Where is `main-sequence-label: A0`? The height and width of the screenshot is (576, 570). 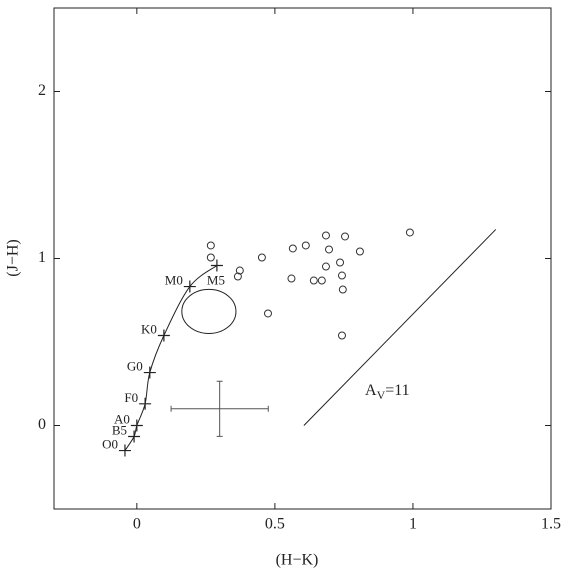
main-sequence-label: A0 is located at coordinates (122, 418).